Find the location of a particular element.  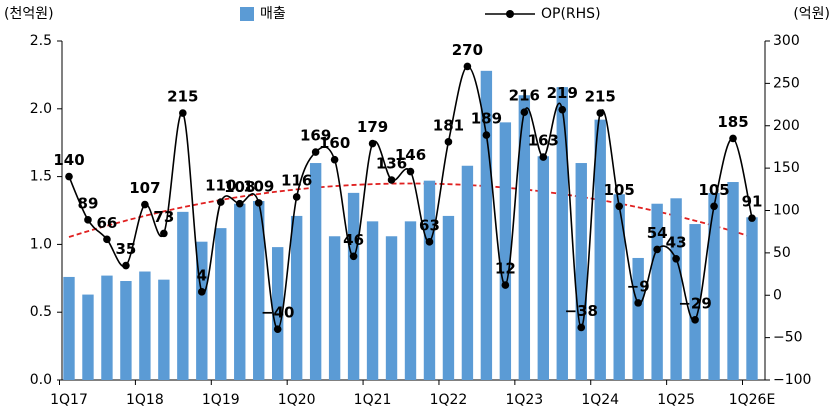

legend-marker is located at coordinates (510, 14).